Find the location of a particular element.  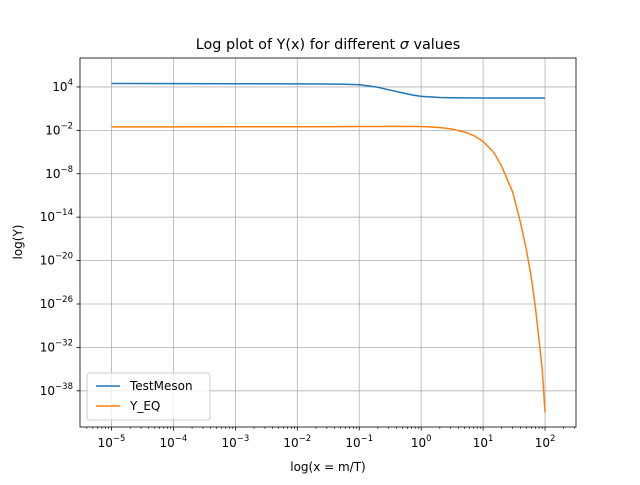

legend: TestMeson Y_EQ is located at coordinates (148, 396).